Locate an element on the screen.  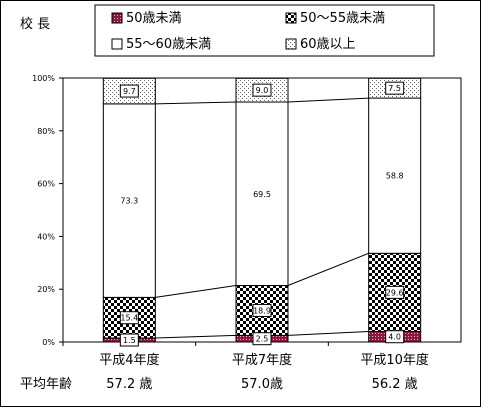
y-tick-label: 40% is located at coordinates (46, 236).